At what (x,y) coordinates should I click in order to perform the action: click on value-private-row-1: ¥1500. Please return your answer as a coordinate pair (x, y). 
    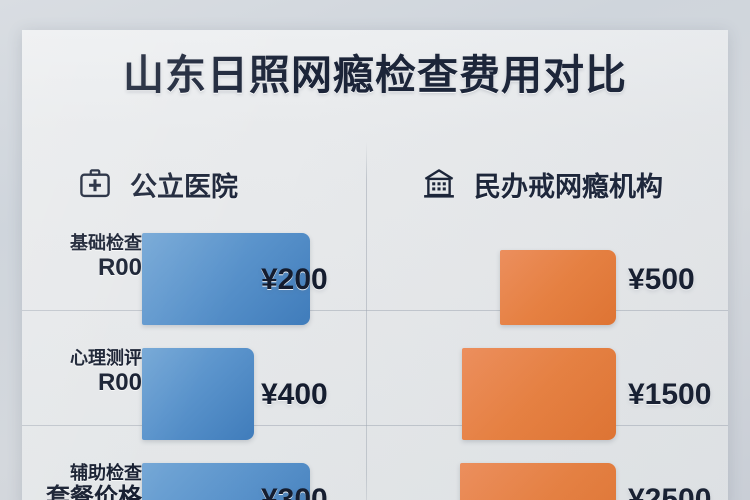
    Looking at the image, I should click on (670, 394).